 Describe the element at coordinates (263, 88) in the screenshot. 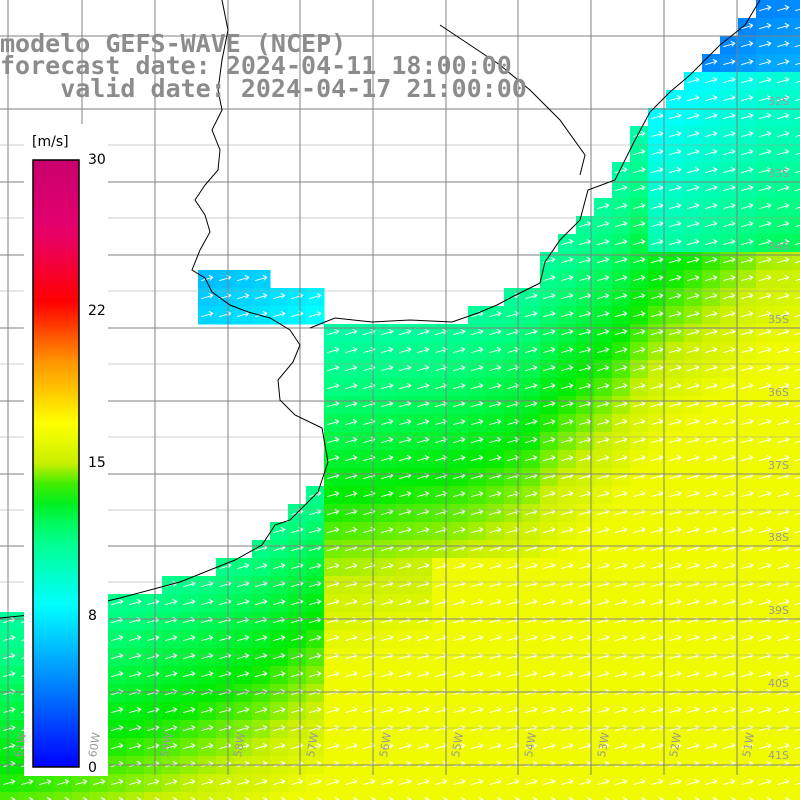

I see `valid-date: valid date: 2024-04-17 21:00:00` at that location.